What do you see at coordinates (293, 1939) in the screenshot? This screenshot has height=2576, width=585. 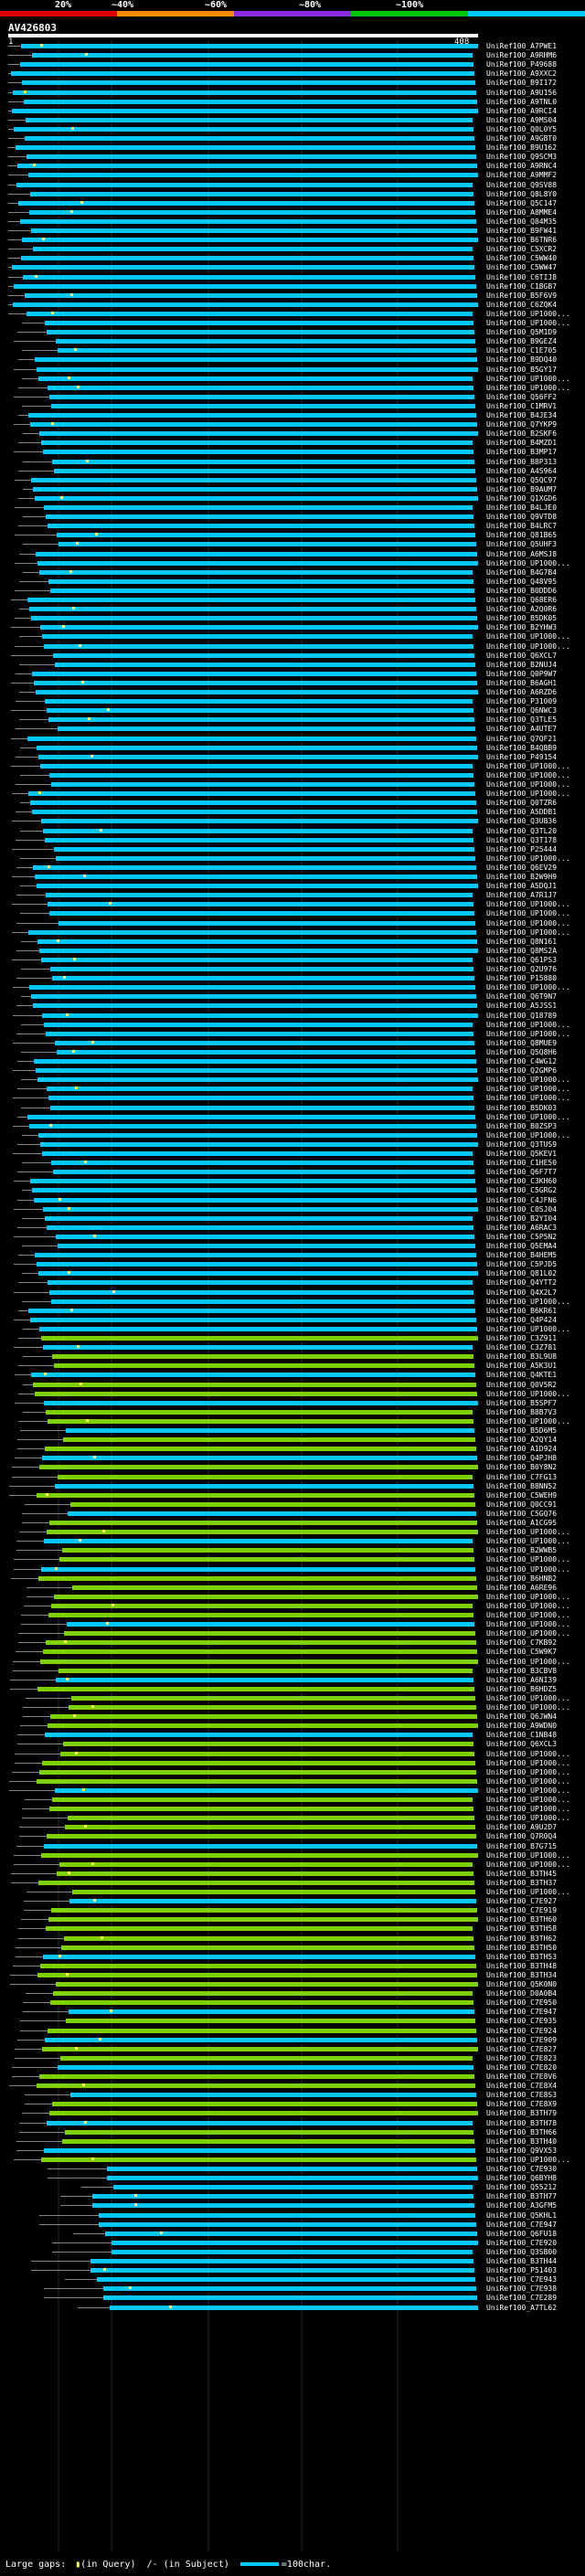 I see `hit-row: UniRef100_B3TH62` at bounding box center [293, 1939].